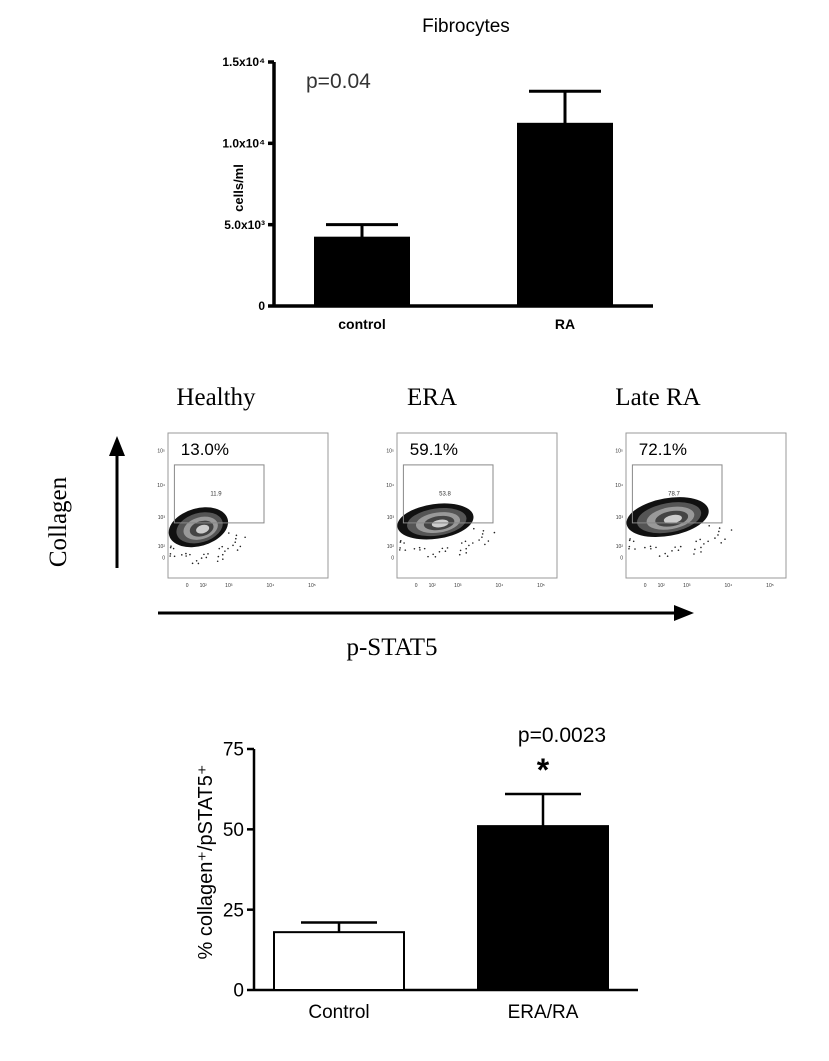 The height and width of the screenshot is (1061, 829). I want to click on fibrocytes-x-labels: control RA, so click(456, 324).